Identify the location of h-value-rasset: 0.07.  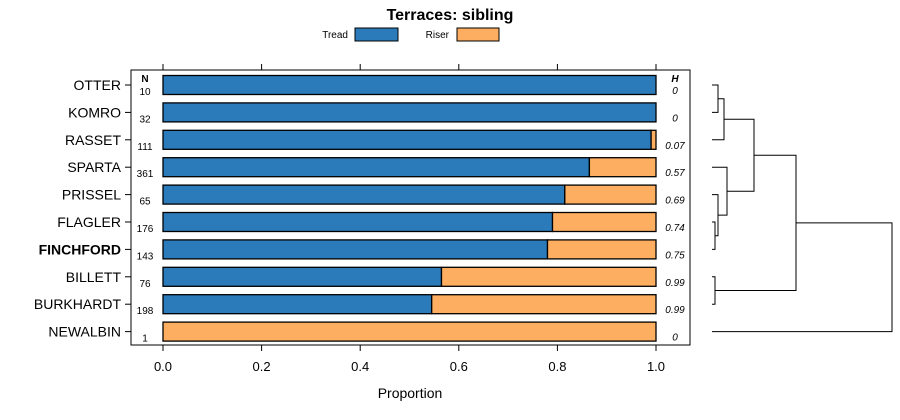
(675, 146).